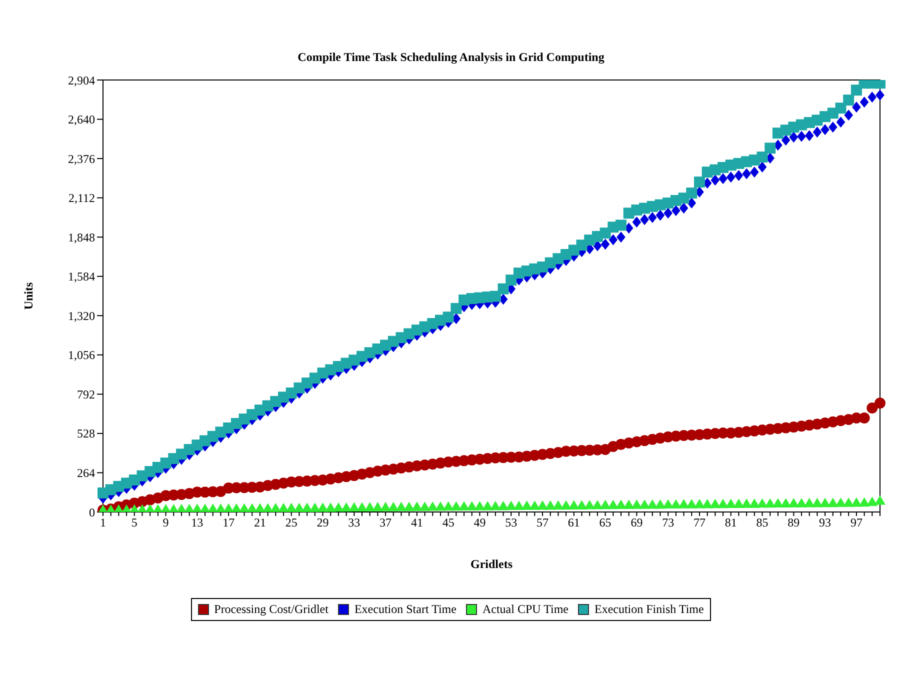  What do you see at coordinates (228, 523) in the screenshot?
I see `x-tick-label: 17` at bounding box center [228, 523].